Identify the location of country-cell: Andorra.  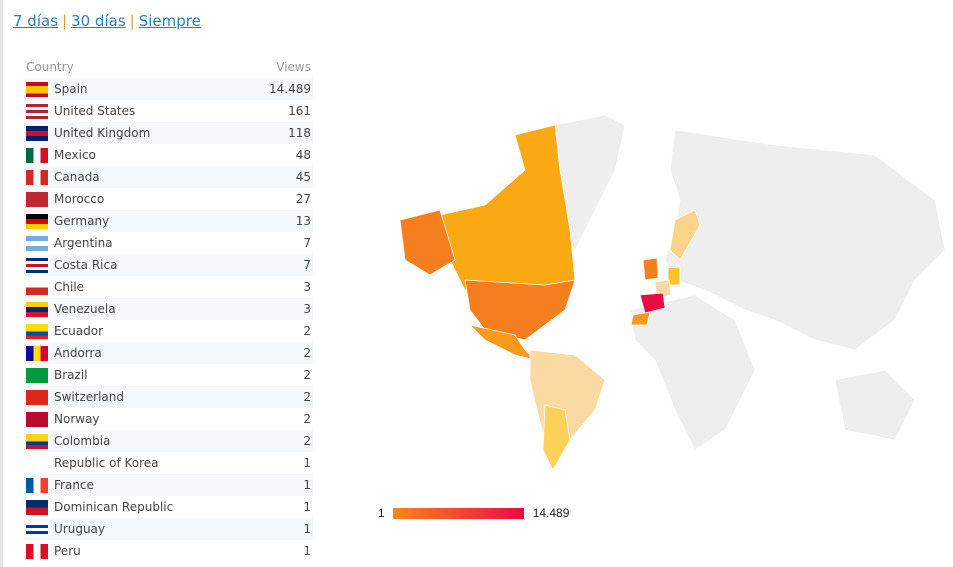
(135, 353).